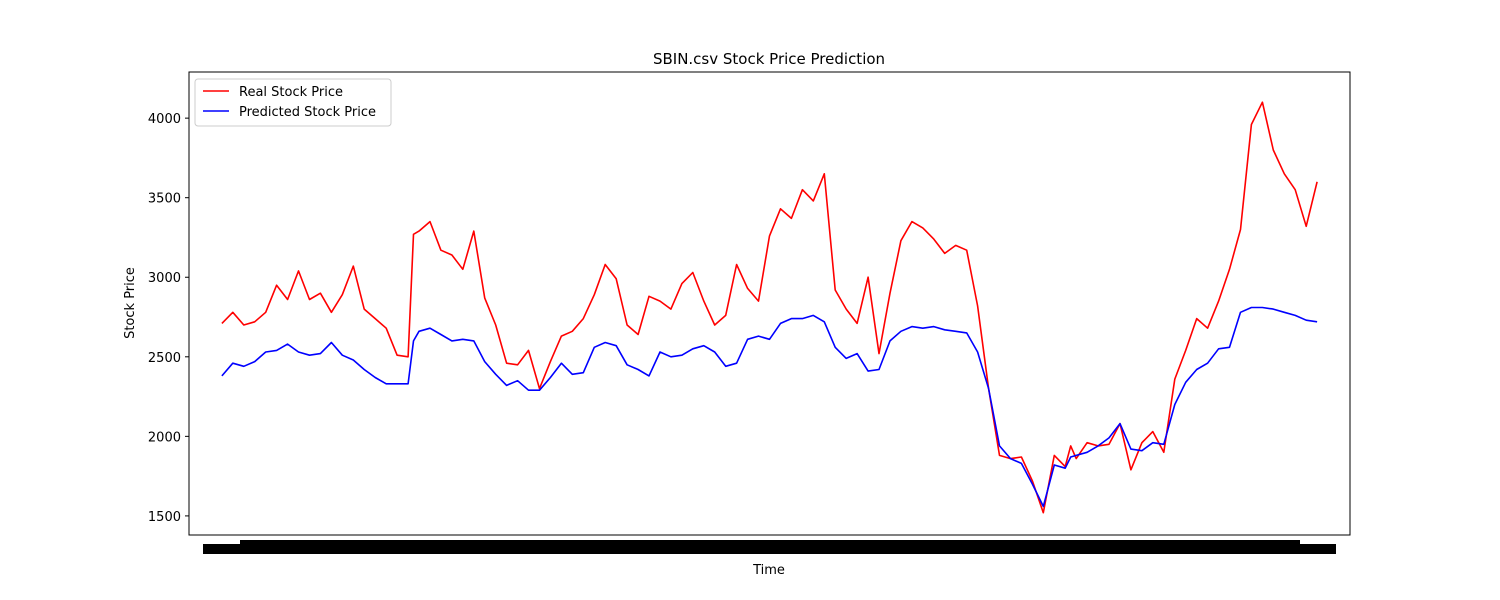  I want to click on x-axis-label: Time, so click(768, 570).